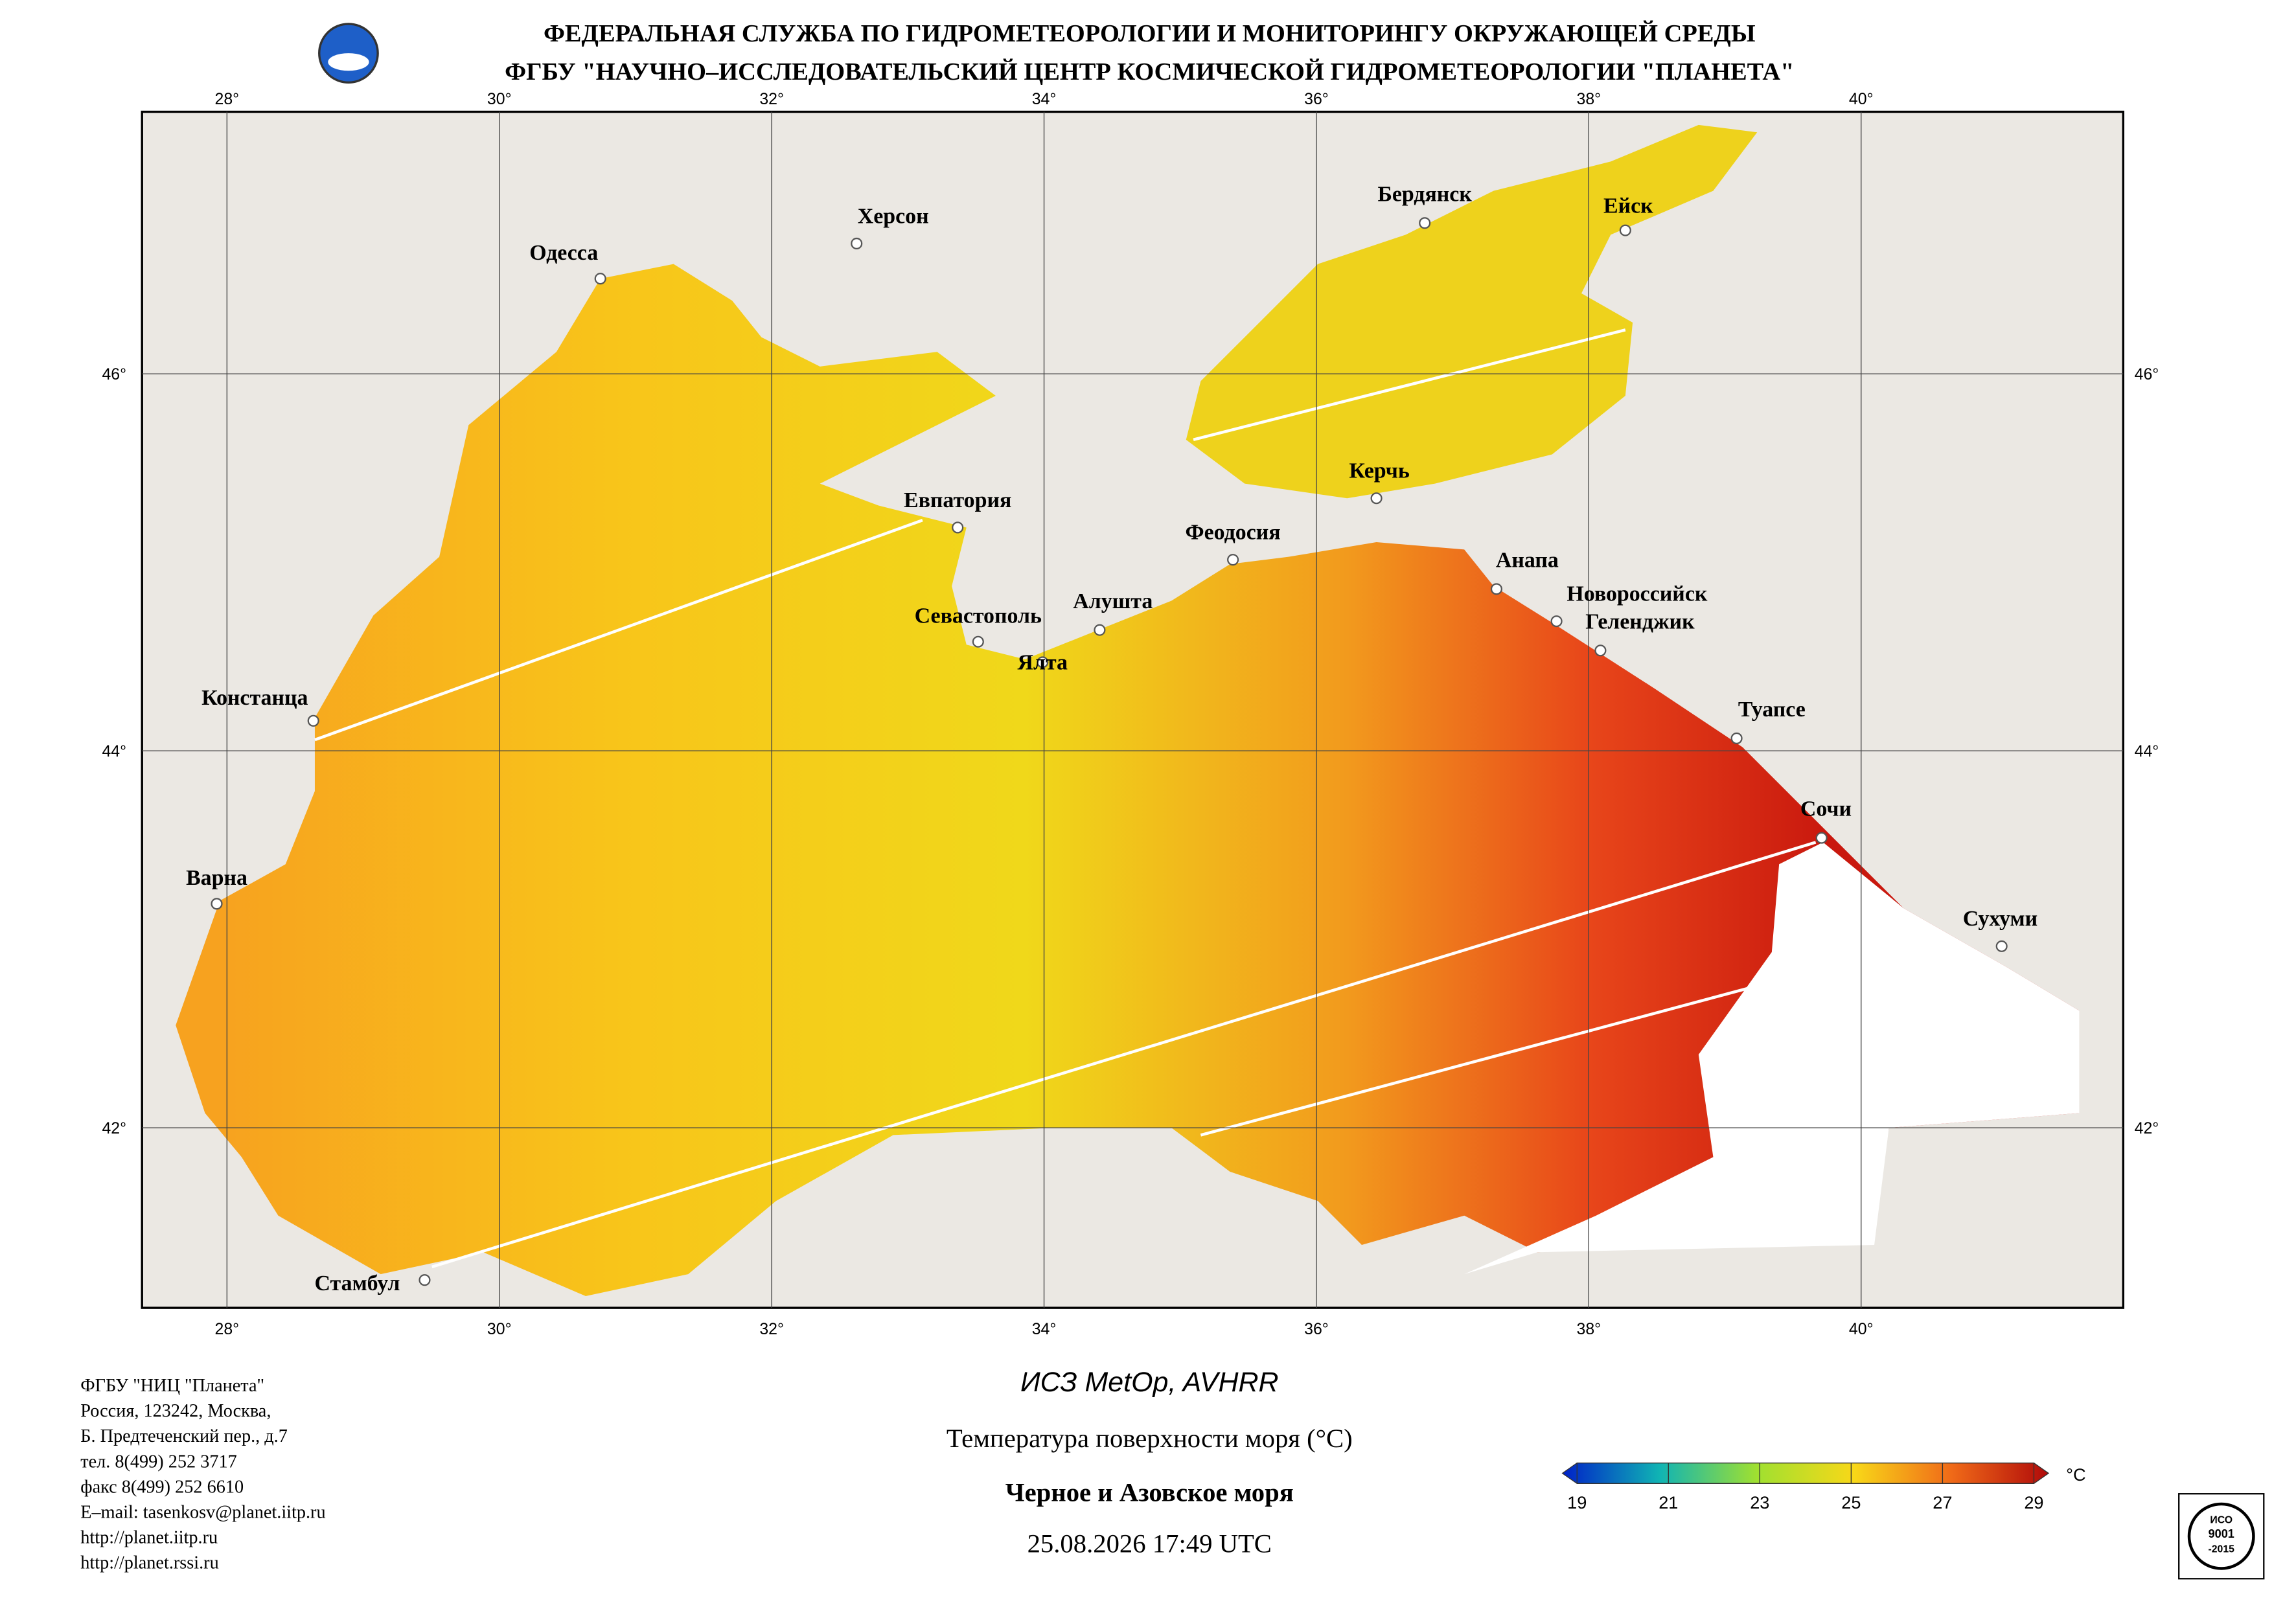 The width and height of the screenshot is (2296, 1607). What do you see at coordinates (1577, 1502) in the screenshot?
I see `colorbar-label: 19` at bounding box center [1577, 1502].